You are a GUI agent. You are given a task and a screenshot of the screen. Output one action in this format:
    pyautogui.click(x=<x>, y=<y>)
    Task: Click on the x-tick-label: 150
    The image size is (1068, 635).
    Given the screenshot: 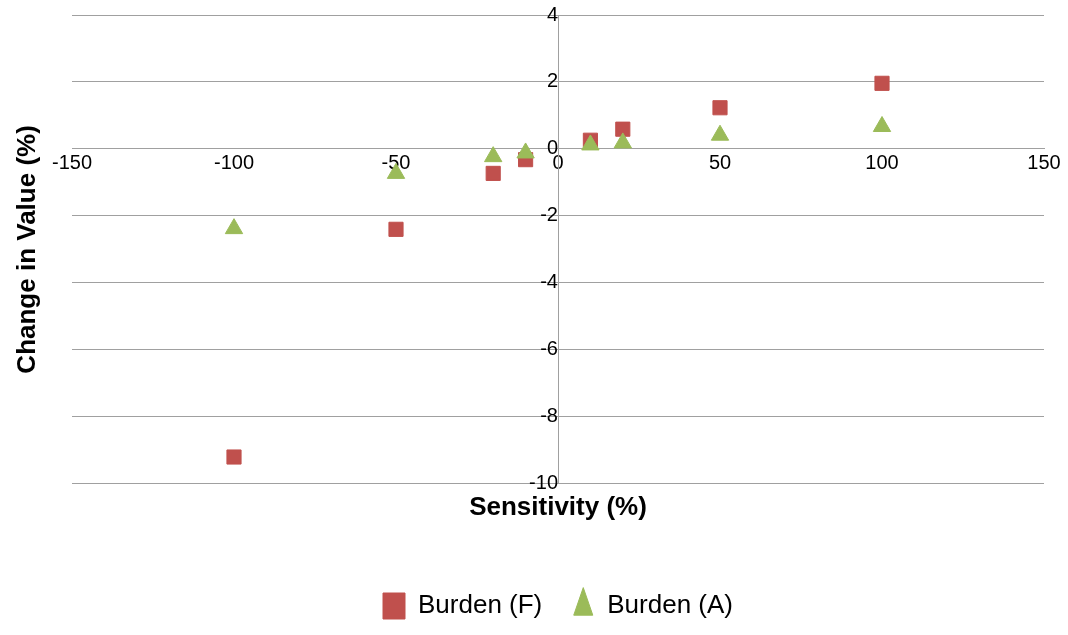 What is the action you would take?
    pyautogui.click(x=1044, y=162)
    